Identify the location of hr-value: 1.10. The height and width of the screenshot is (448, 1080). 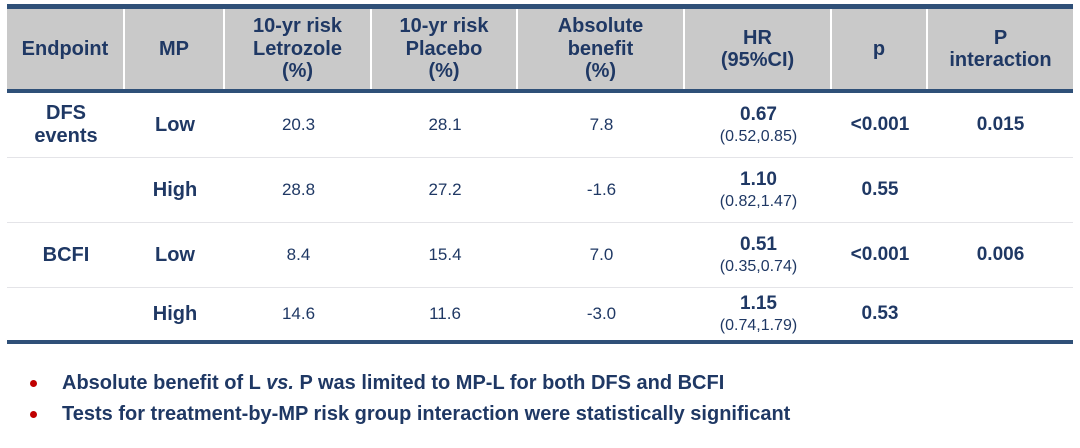
(758, 180).